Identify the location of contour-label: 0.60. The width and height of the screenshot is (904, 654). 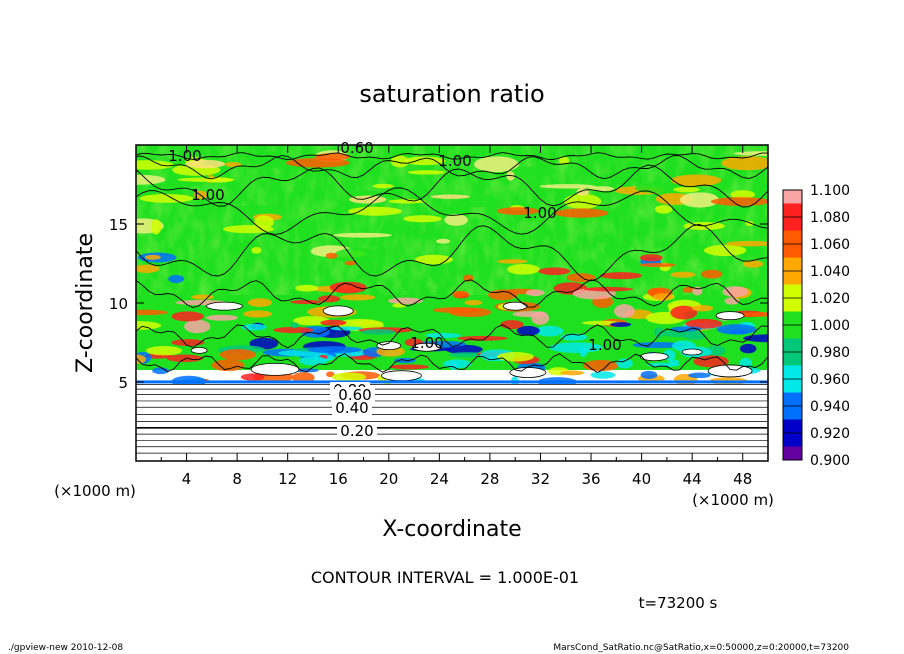
(354, 395).